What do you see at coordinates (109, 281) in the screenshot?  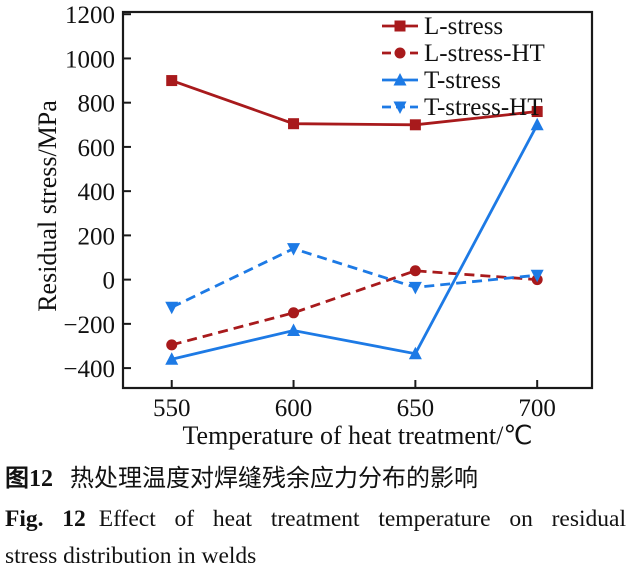 I see `y-tick-label: 0` at bounding box center [109, 281].